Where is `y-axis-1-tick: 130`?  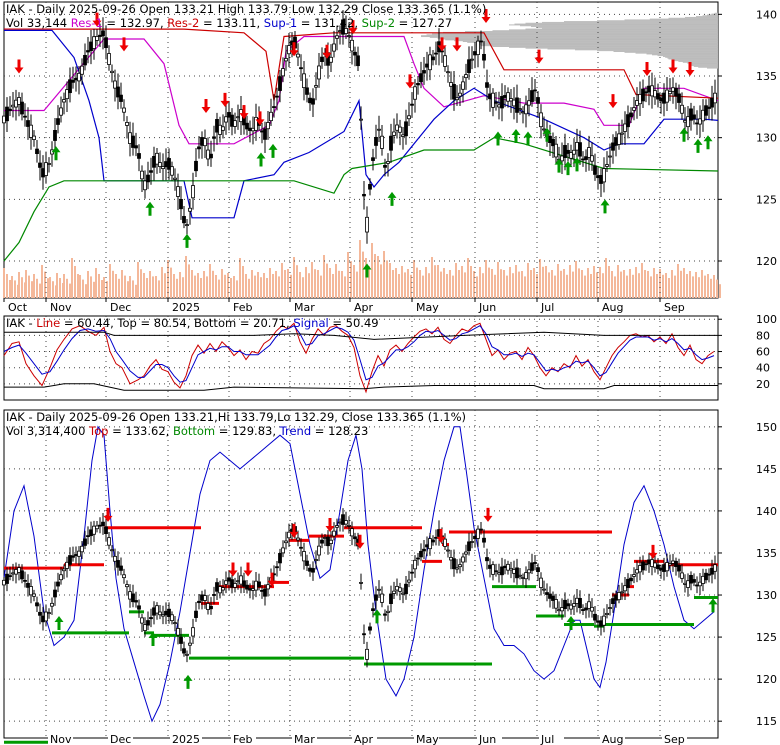
y-axis-1-tick: 130 is located at coordinates (766, 138).